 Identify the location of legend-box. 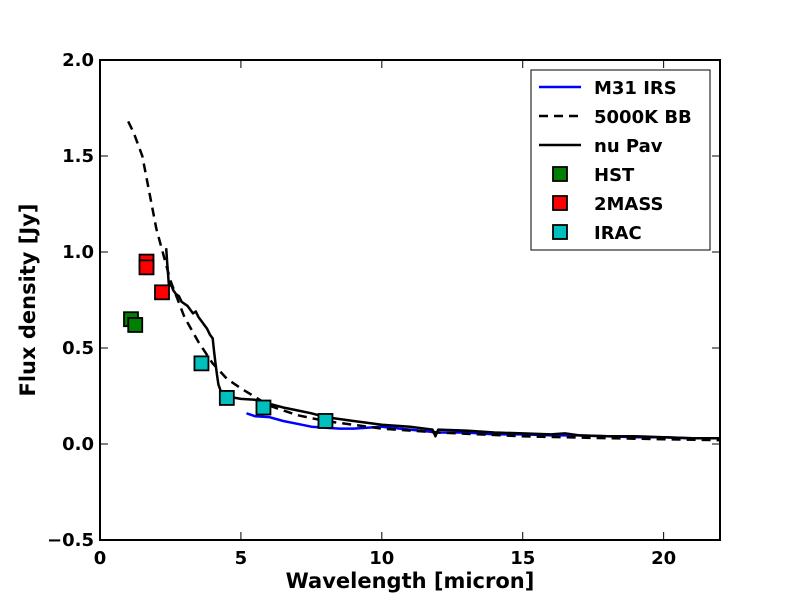
(620, 160).